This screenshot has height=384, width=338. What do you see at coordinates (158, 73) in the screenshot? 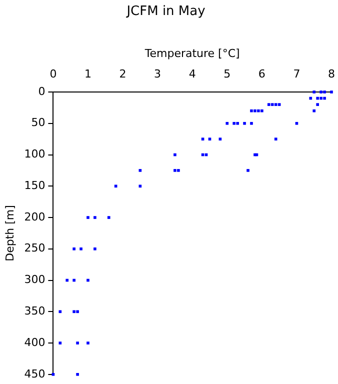
I see `x-tick-label: 3` at bounding box center [158, 73].